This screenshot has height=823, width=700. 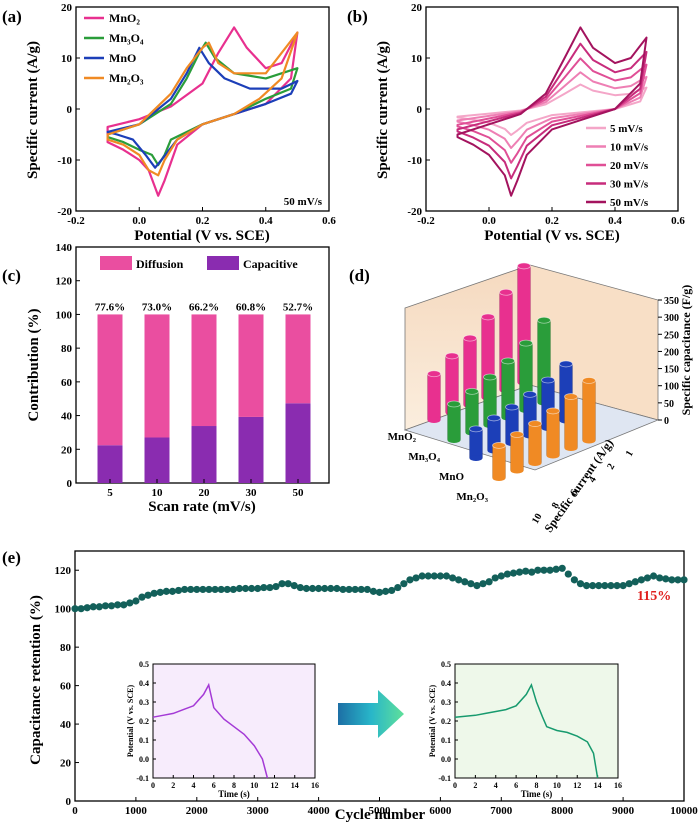 What do you see at coordinates (144, 759) in the screenshot?
I see `inset-1-y-tick-label: 0.0` at bounding box center [144, 759].